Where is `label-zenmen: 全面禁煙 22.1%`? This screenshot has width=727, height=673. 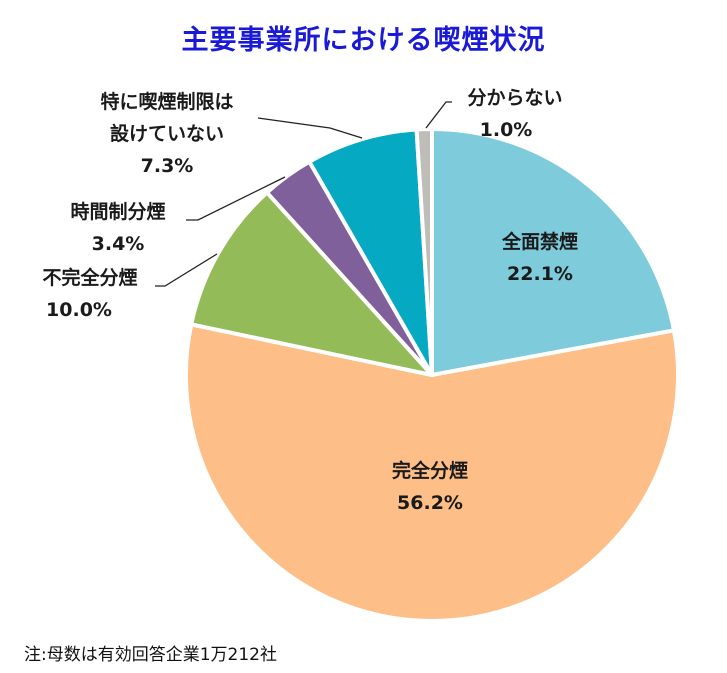 label-zenmen: 全面禁煙 22.1% is located at coordinates (540, 258).